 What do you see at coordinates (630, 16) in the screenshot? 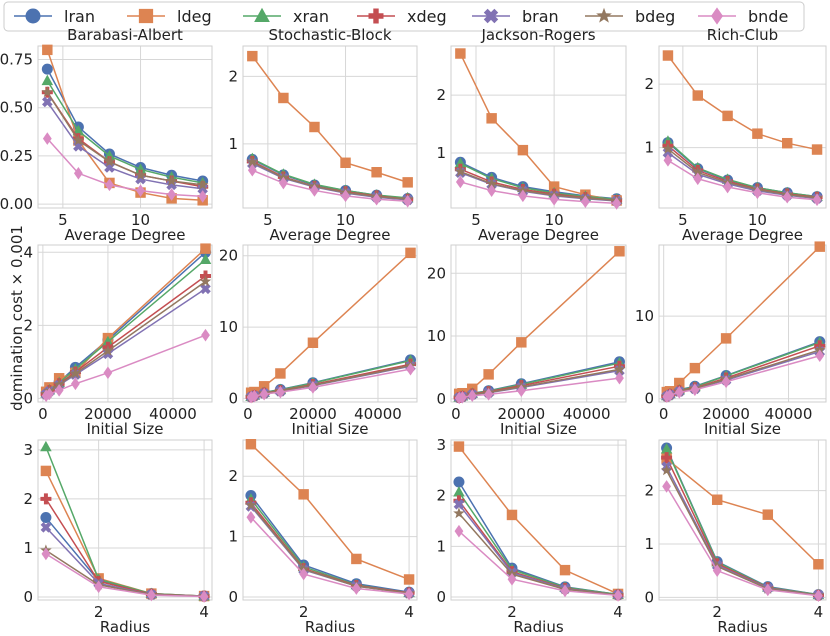
I see `legend-item-bdeg: bdeg` at bounding box center [630, 16].